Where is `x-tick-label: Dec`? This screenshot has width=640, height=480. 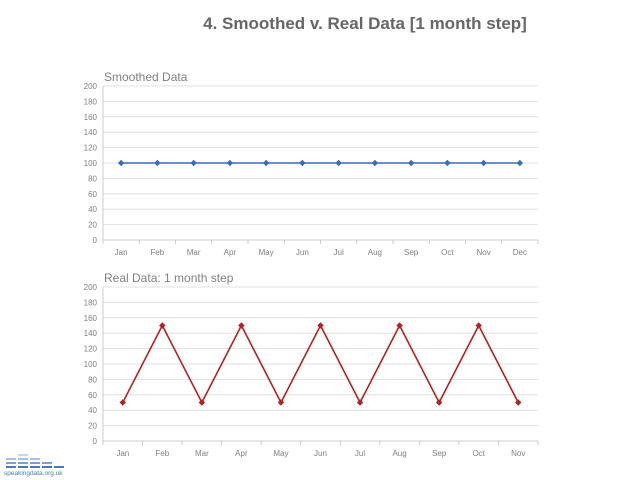 x-tick-label: Dec is located at coordinates (520, 252).